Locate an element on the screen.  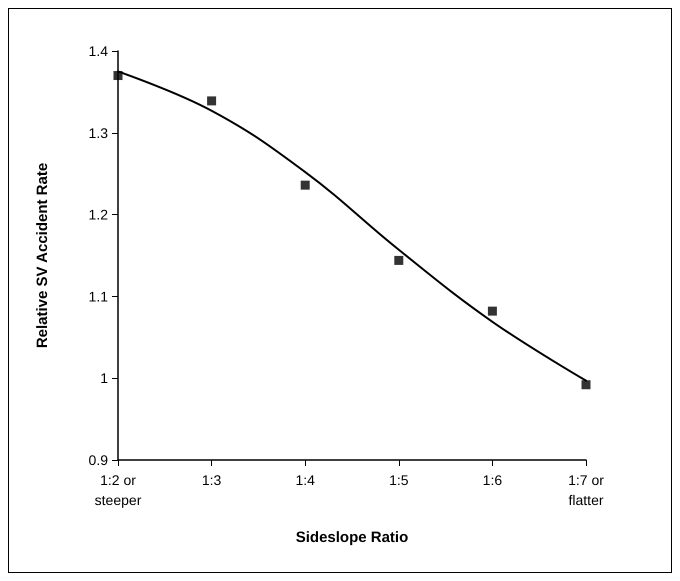
y-tick-label: 0.9 is located at coordinates (98, 460).